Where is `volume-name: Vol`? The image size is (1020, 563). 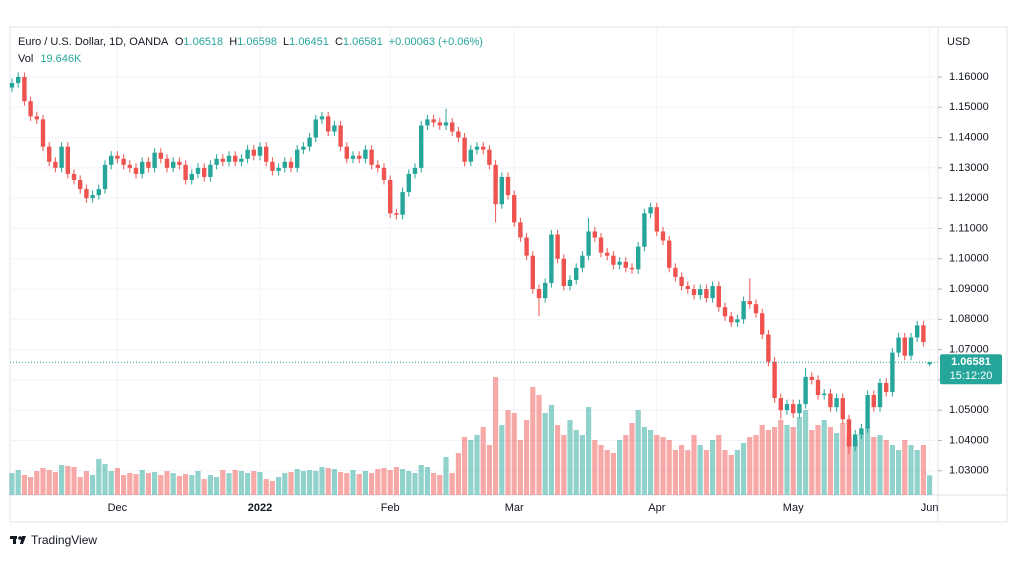 volume-name: Vol is located at coordinates (25, 59).